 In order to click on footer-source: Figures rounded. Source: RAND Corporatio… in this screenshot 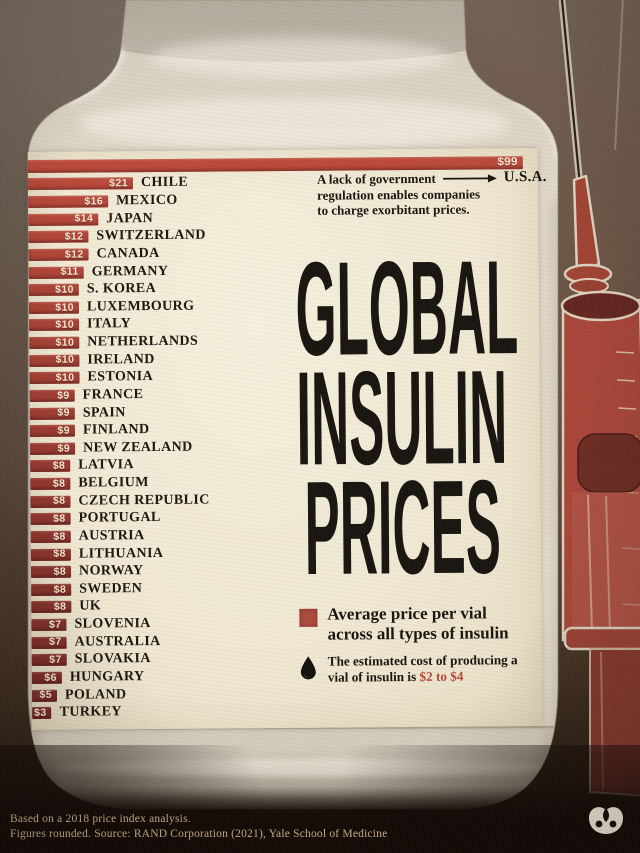, I will do `click(199, 833)`.